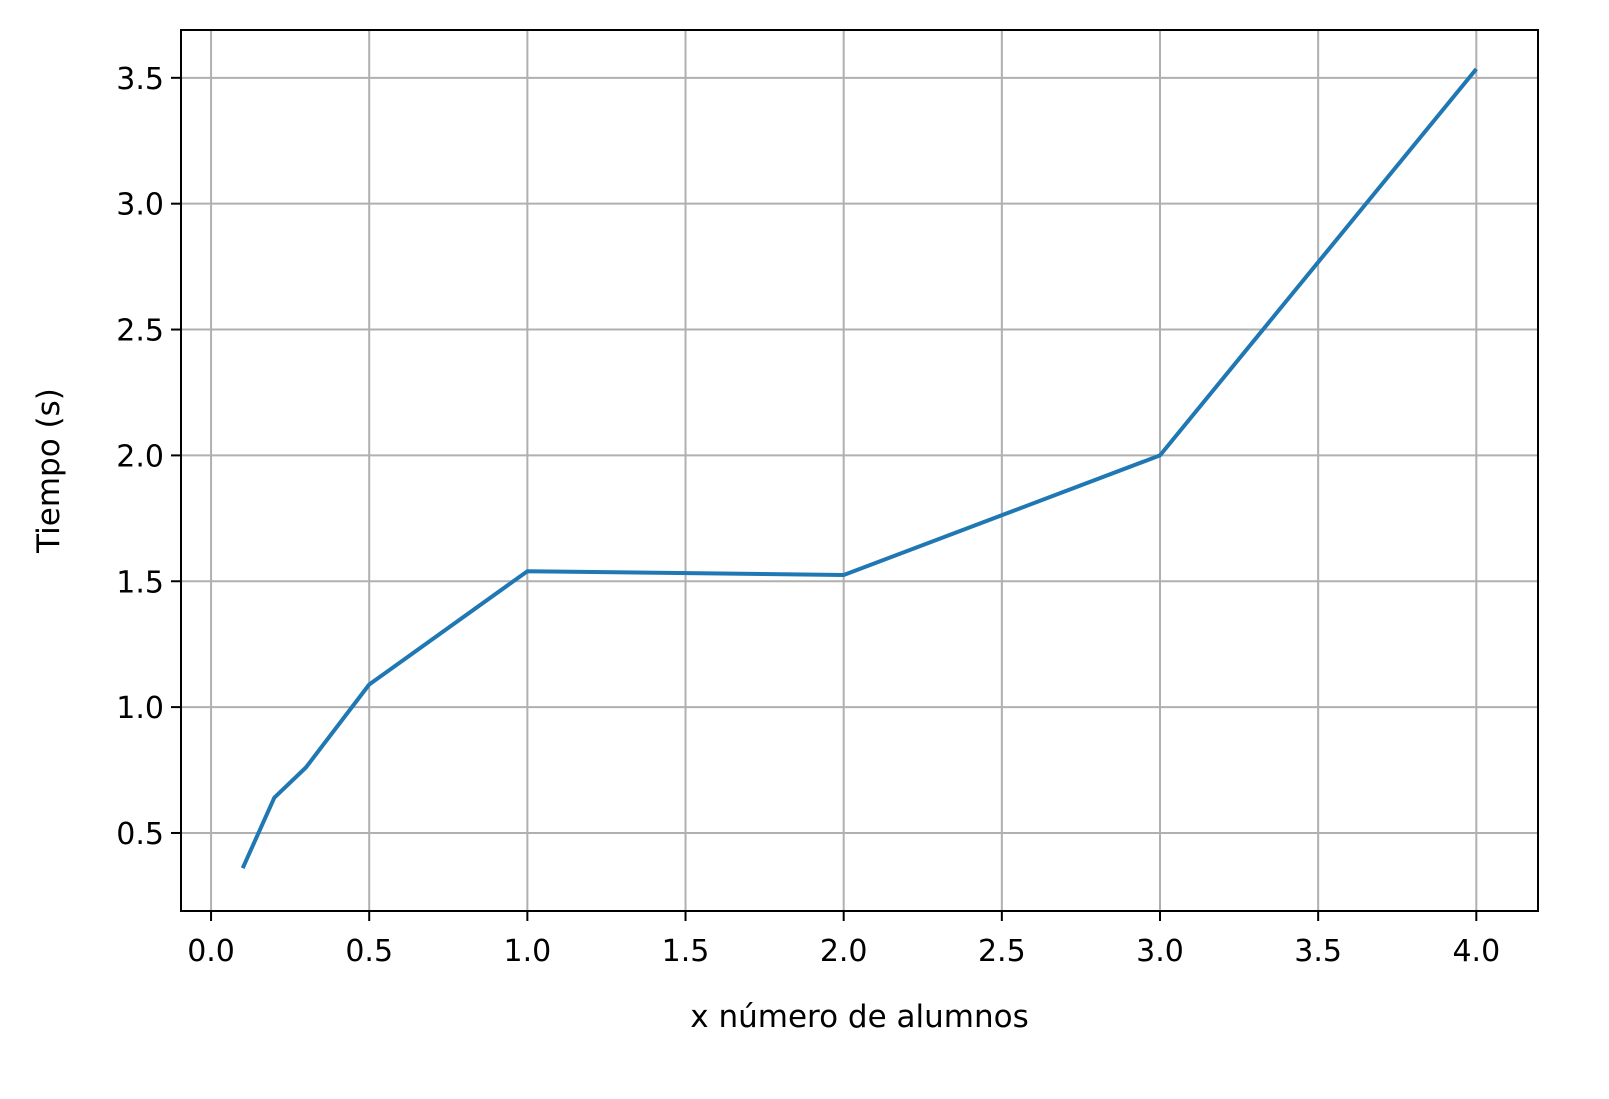 Image resolution: width=1609 pixels, height=1099 pixels. I want to click on x-tick-label: 2.0, so click(844, 951).